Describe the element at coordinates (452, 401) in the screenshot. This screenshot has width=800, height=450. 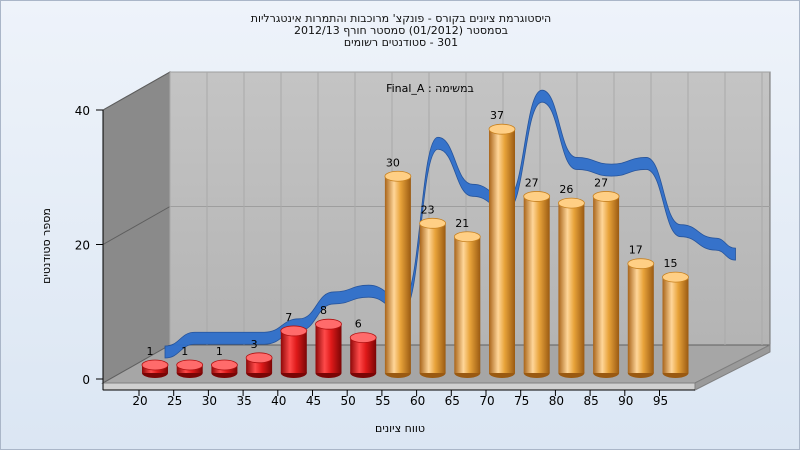
I see `x-tick-label: 65` at that location.